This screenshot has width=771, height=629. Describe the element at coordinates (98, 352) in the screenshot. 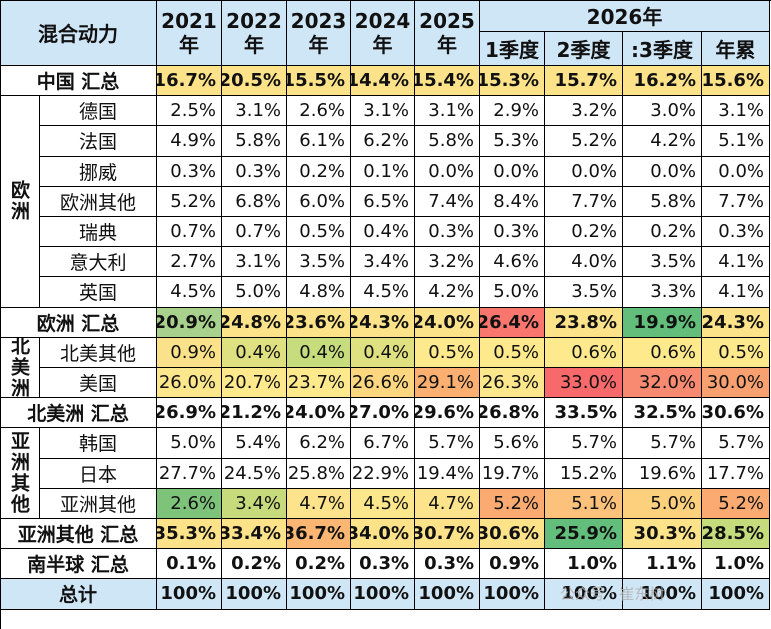

I see `row-label: 北美其他` at that location.